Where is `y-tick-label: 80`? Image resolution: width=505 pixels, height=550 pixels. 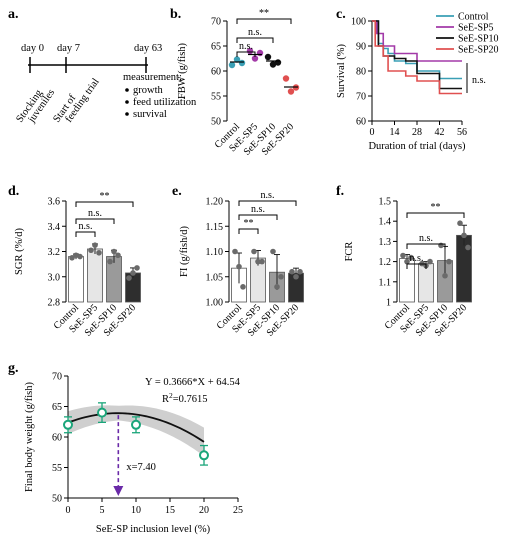 y-tick-label: 80 is located at coordinates (361, 72).